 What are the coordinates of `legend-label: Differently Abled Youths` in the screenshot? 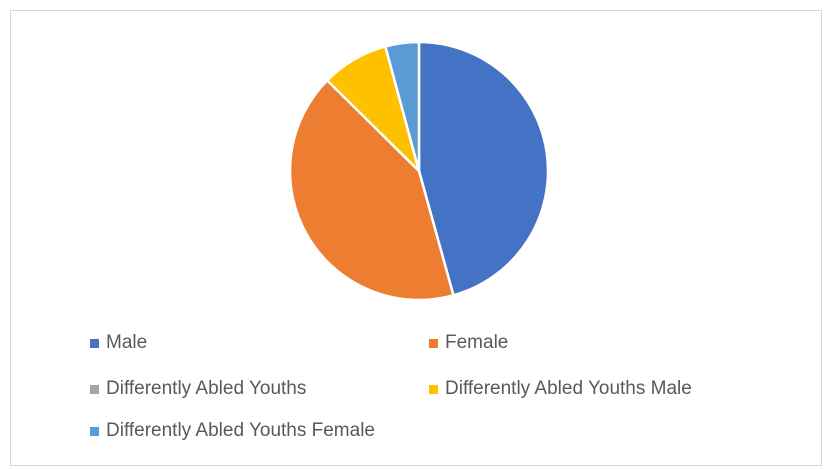 It's located at (206, 388).